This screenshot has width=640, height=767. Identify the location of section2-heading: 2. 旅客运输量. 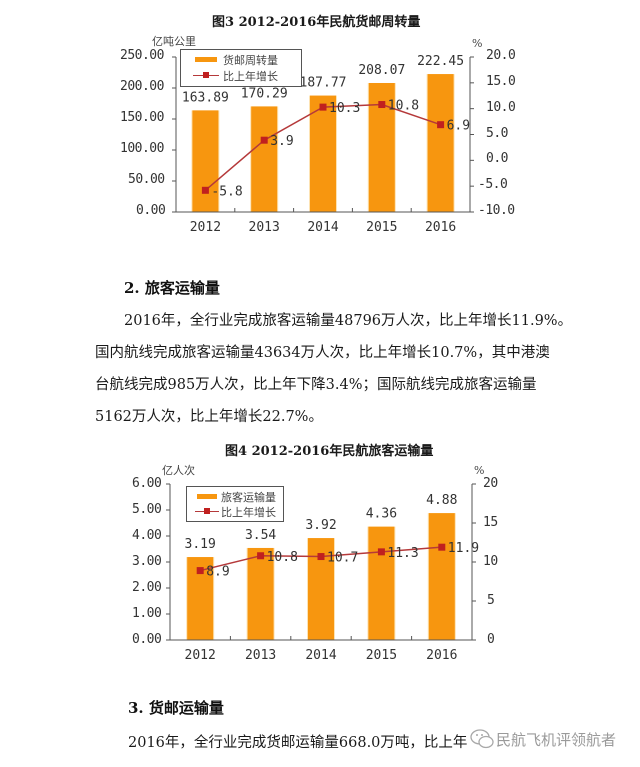
(172, 288).